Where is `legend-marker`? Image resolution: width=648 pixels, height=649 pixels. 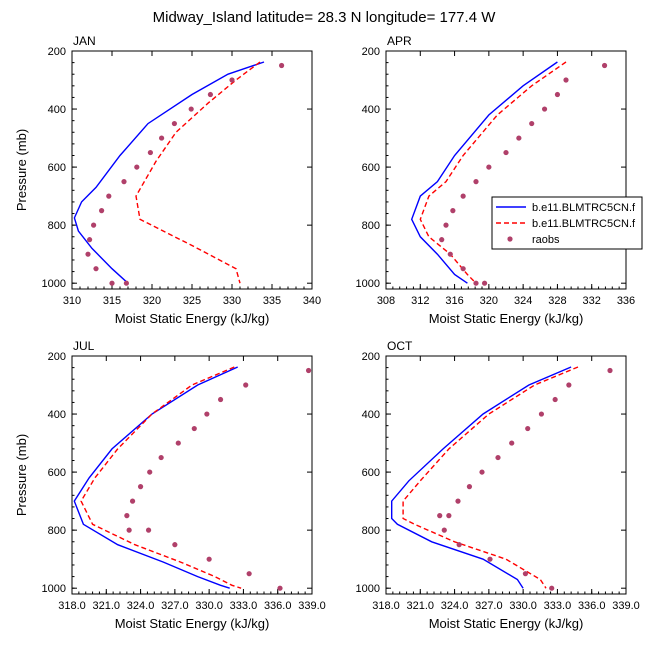 legend-marker is located at coordinates (510, 239).